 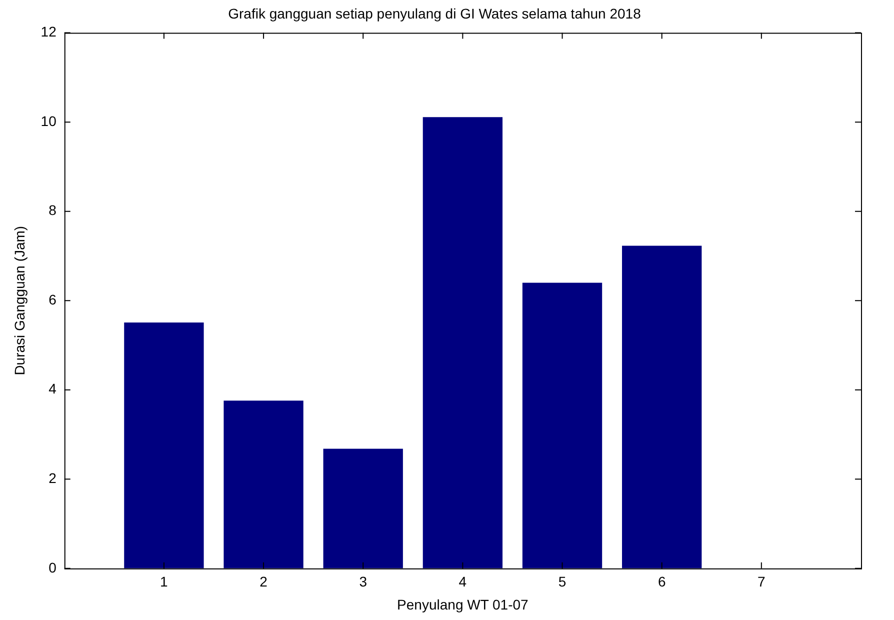 I want to click on x-axis-title: Penyulang WT 01-07, so click(x=463, y=604).